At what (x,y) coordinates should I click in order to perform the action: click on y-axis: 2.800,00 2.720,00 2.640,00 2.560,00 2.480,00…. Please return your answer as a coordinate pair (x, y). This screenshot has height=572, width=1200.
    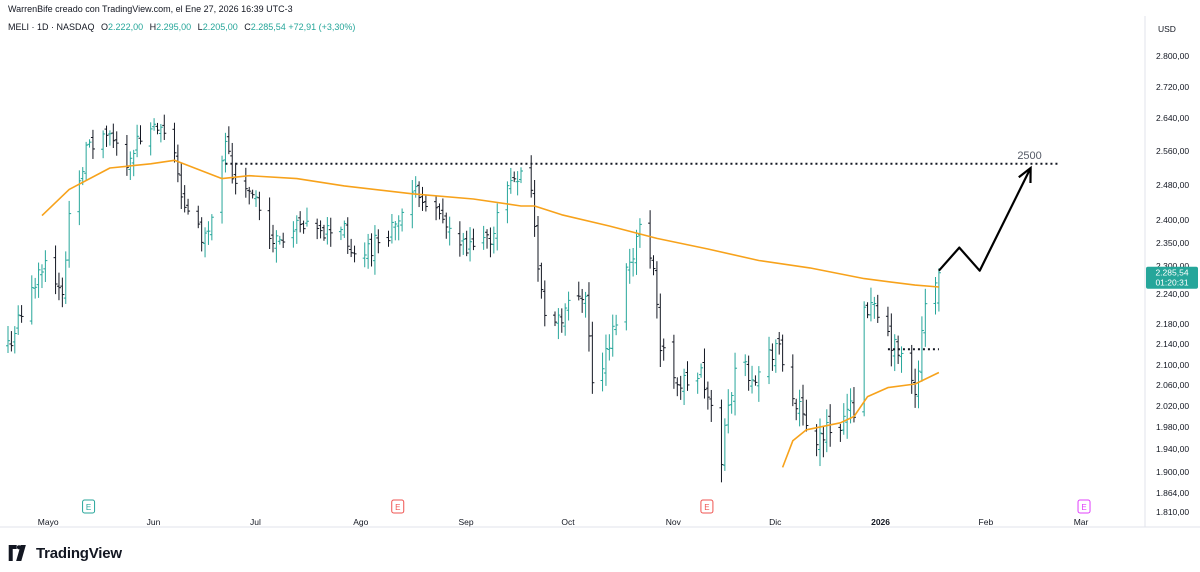
    Looking at the image, I should click on (1172, 284).